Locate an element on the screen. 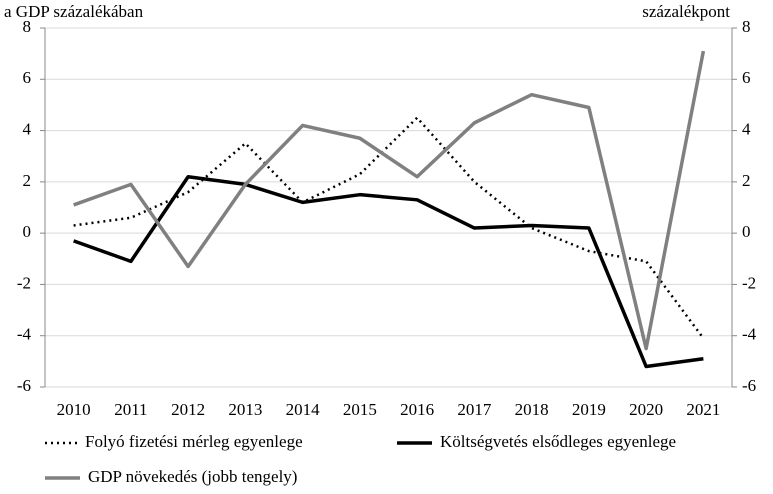 The height and width of the screenshot is (494, 773). x-tick-label: 2020 is located at coordinates (646, 409).